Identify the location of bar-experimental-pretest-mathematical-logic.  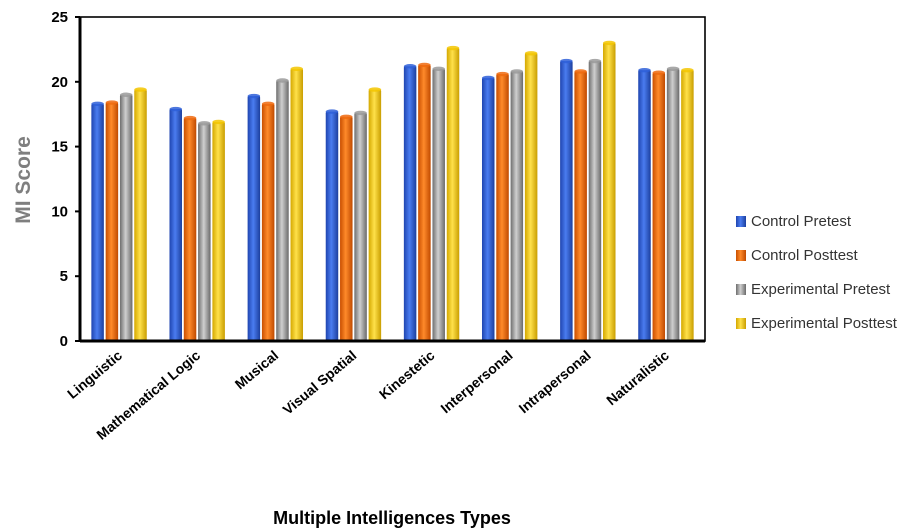
(204, 232).